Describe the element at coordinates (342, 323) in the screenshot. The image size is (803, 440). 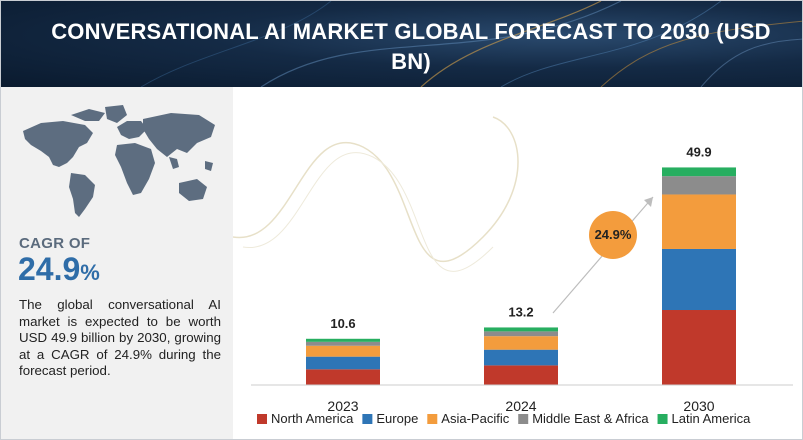
I see `bar-total-label: 10.6` at that location.